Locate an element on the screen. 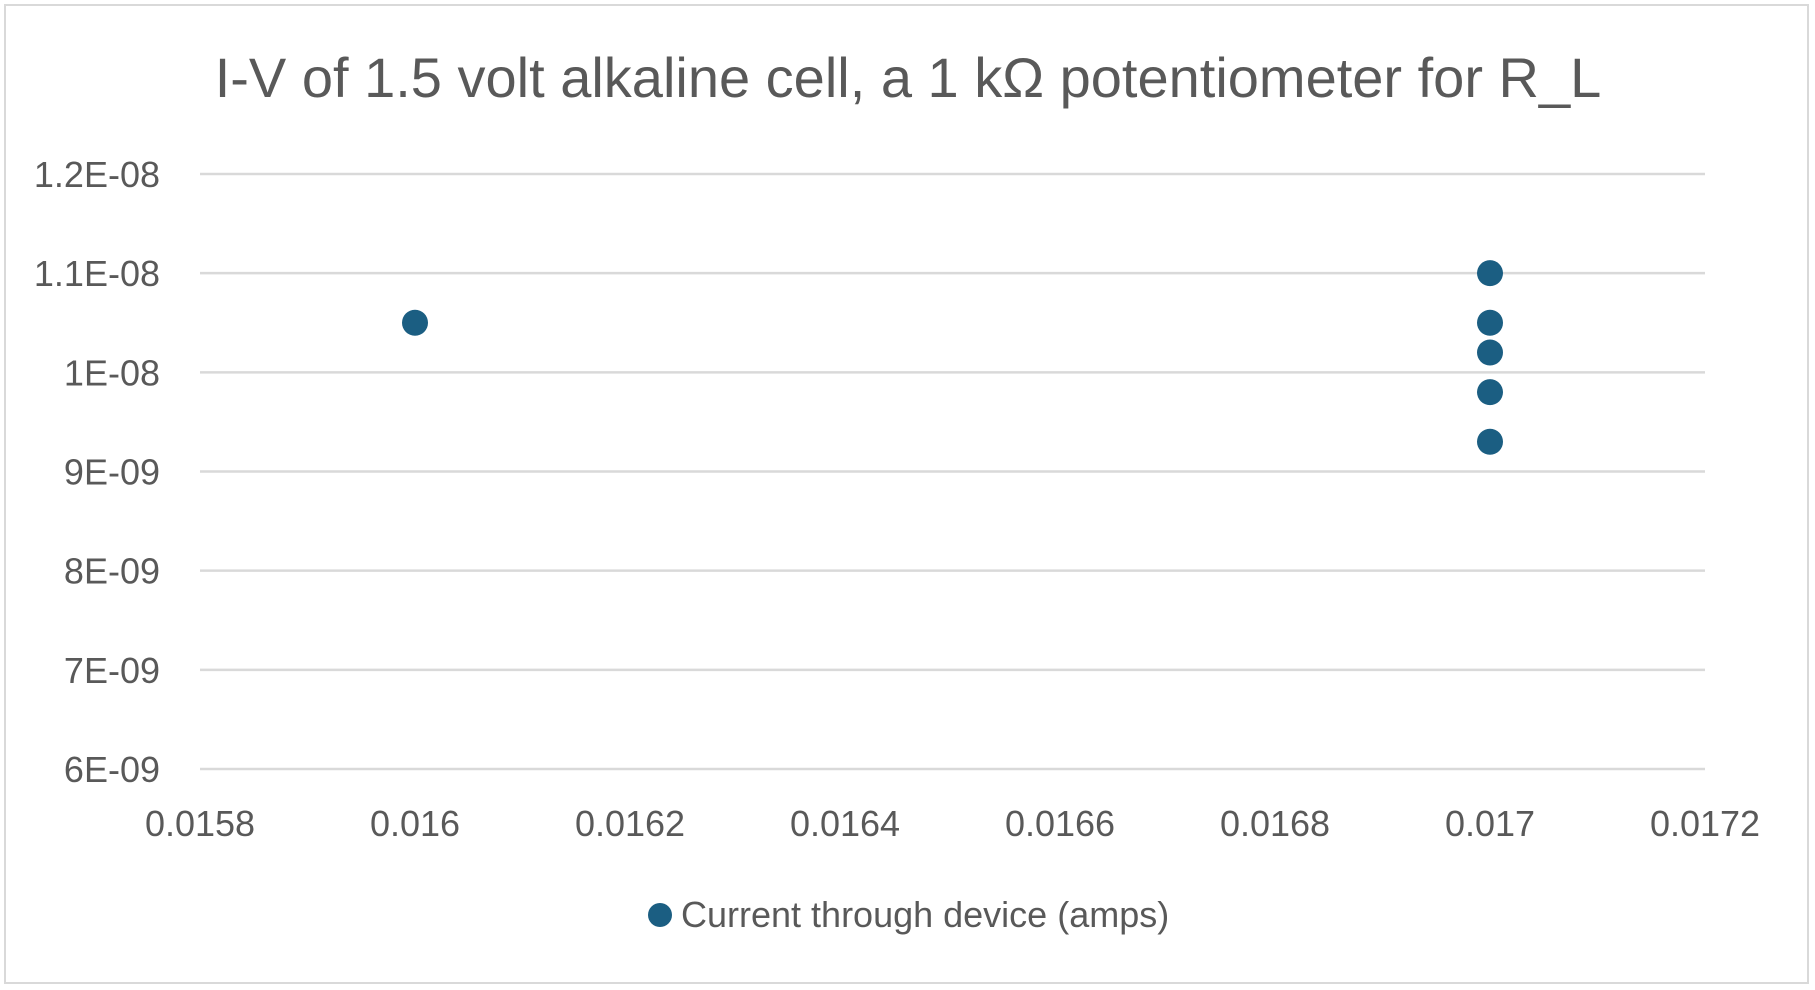 This screenshot has height=990, width=1815. x-tick-label: 0.0164 is located at coordinates (845, 823).